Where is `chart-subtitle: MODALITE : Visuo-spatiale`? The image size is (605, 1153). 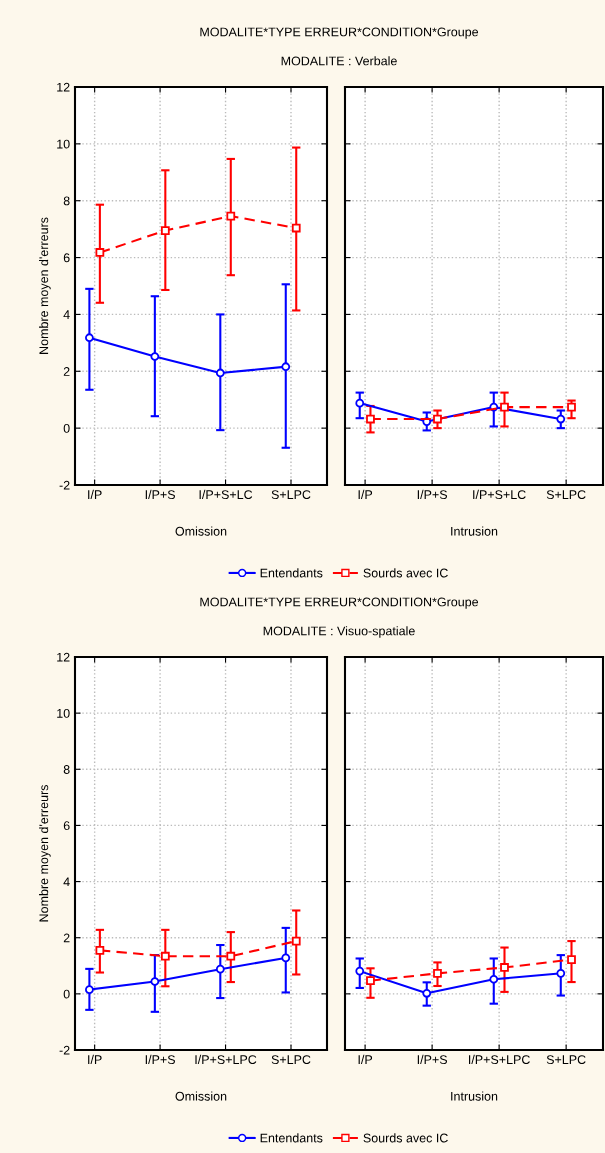 chart-subtitle: MODALITE : Visuo-spatiale is located at coordinates (339, 632).